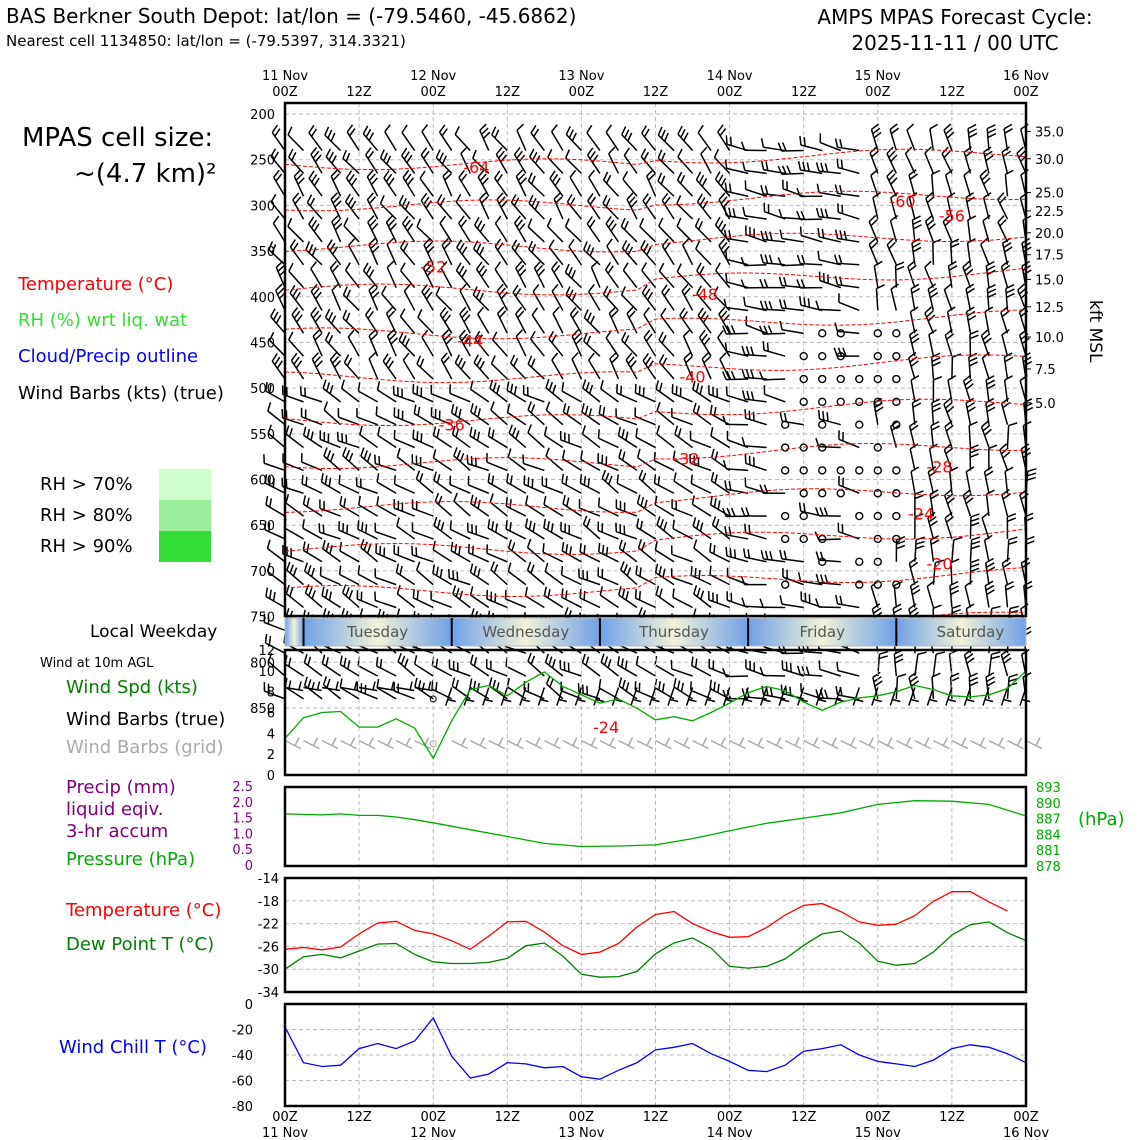  I want to click on pressure-tick-label: 878, so click(1048, 867).